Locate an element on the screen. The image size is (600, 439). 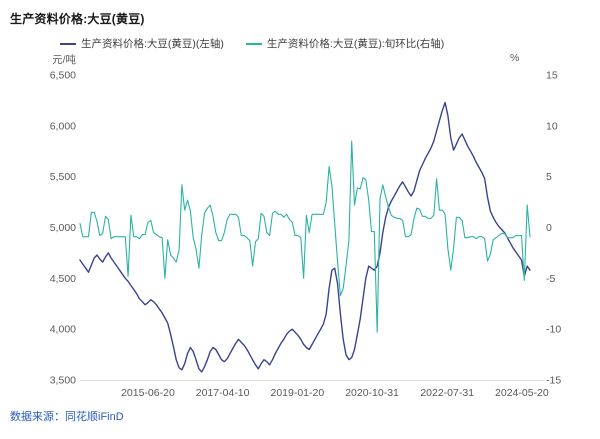
left-axis-unit-label: 元/吨 is located at coordinates (64, 60).